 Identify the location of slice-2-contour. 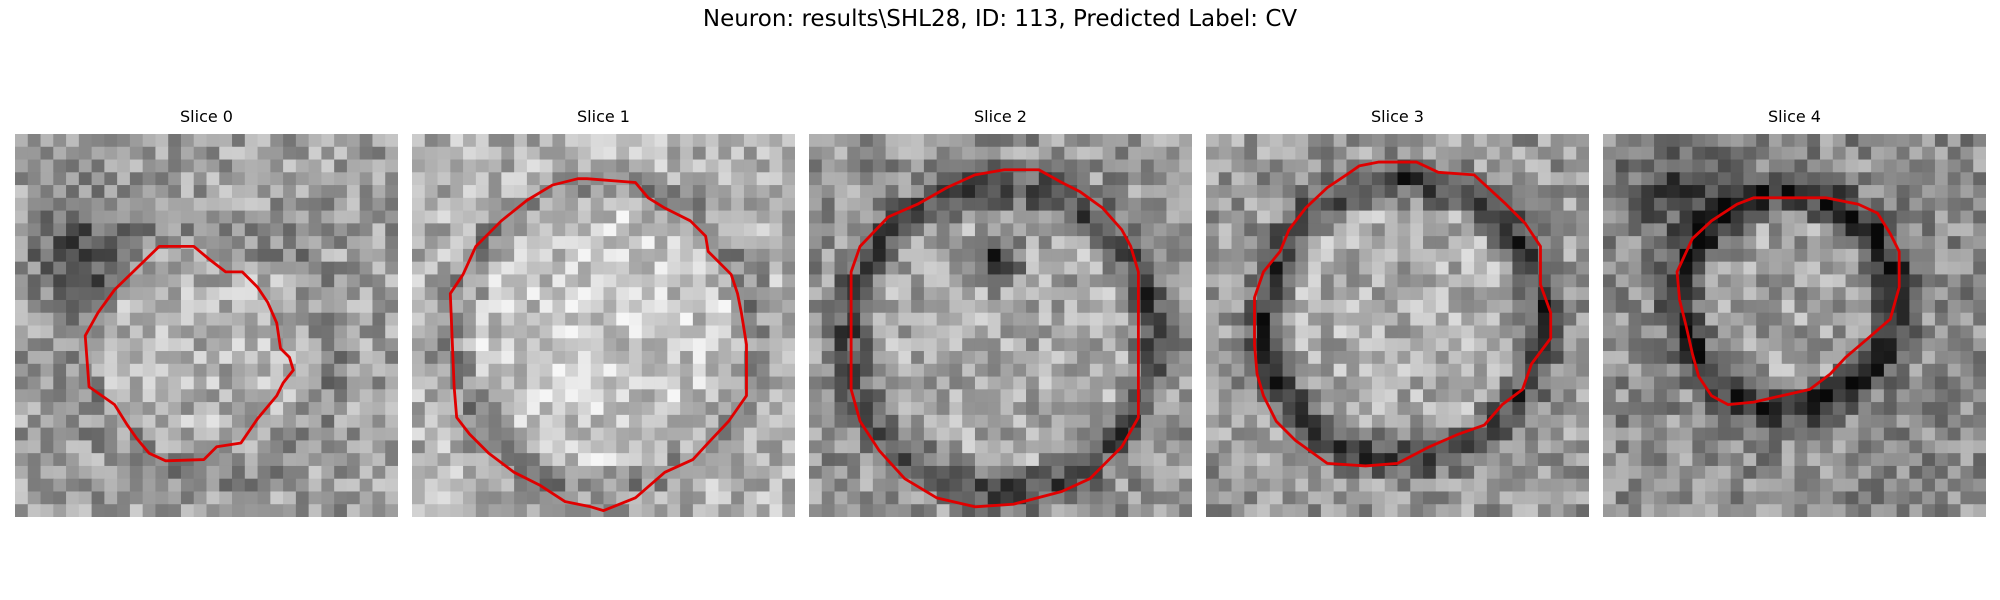
(994, 338).